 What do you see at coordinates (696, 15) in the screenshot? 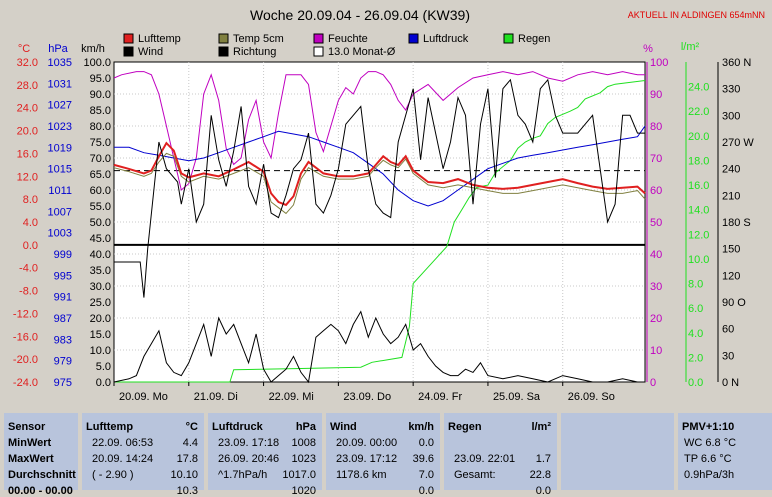
I see `live-location-label: AKTUELL IN ALDINGEN 654mNN` at bounding box center [696, 15].